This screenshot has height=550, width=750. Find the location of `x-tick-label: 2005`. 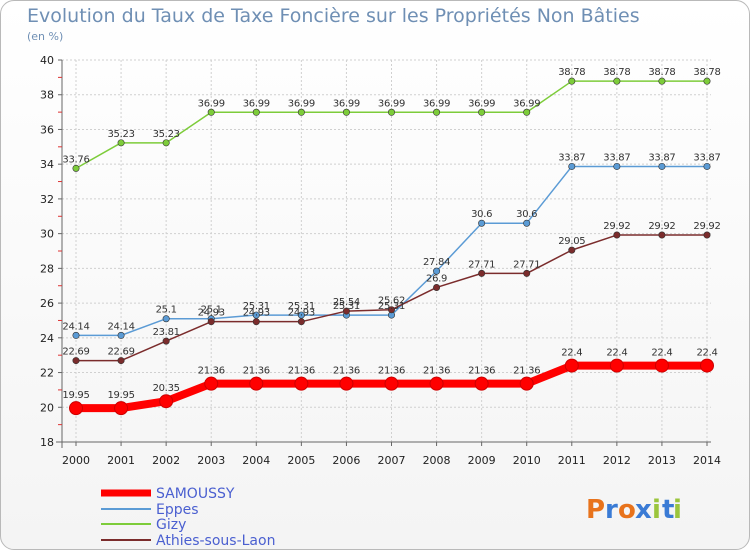

x-tick-label: 2005 is located at coordinates (301, 460).